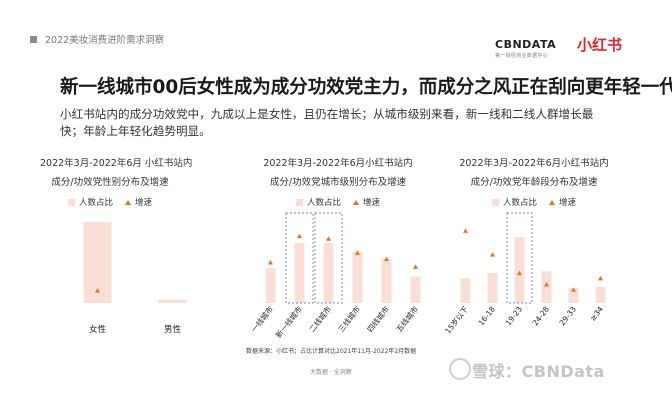 Image resolution: width=672 pixels, height=406 pixels. Describe the element at coordinates (568, 316) in the screenshot. I see `tick-label-5: 29-33` at that location.